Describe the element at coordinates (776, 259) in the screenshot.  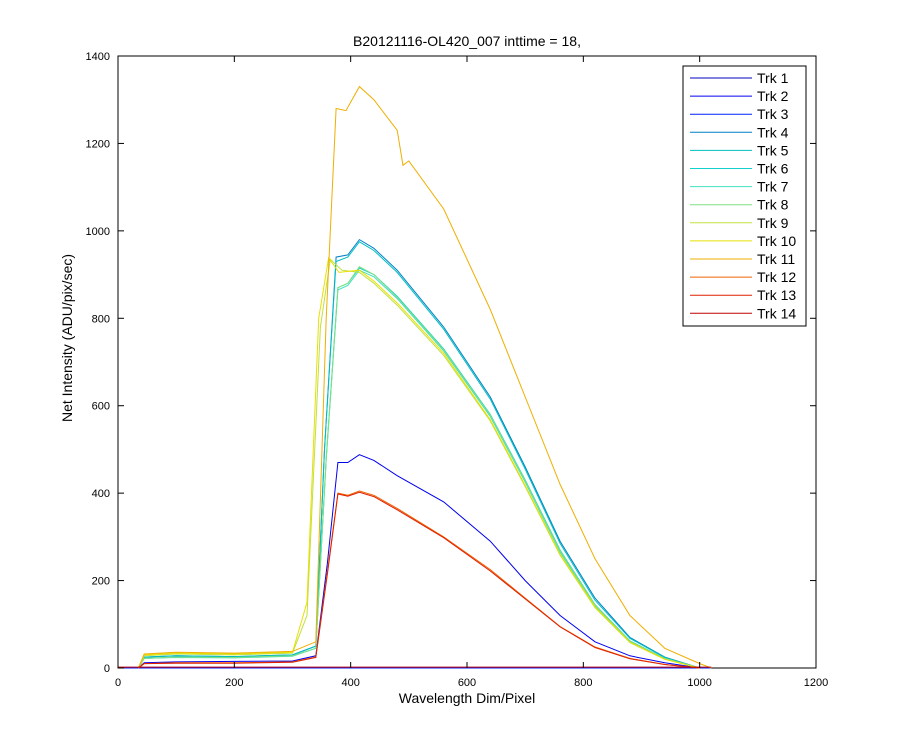
I see `legend-label-trk-11: Trk 11` at that location.